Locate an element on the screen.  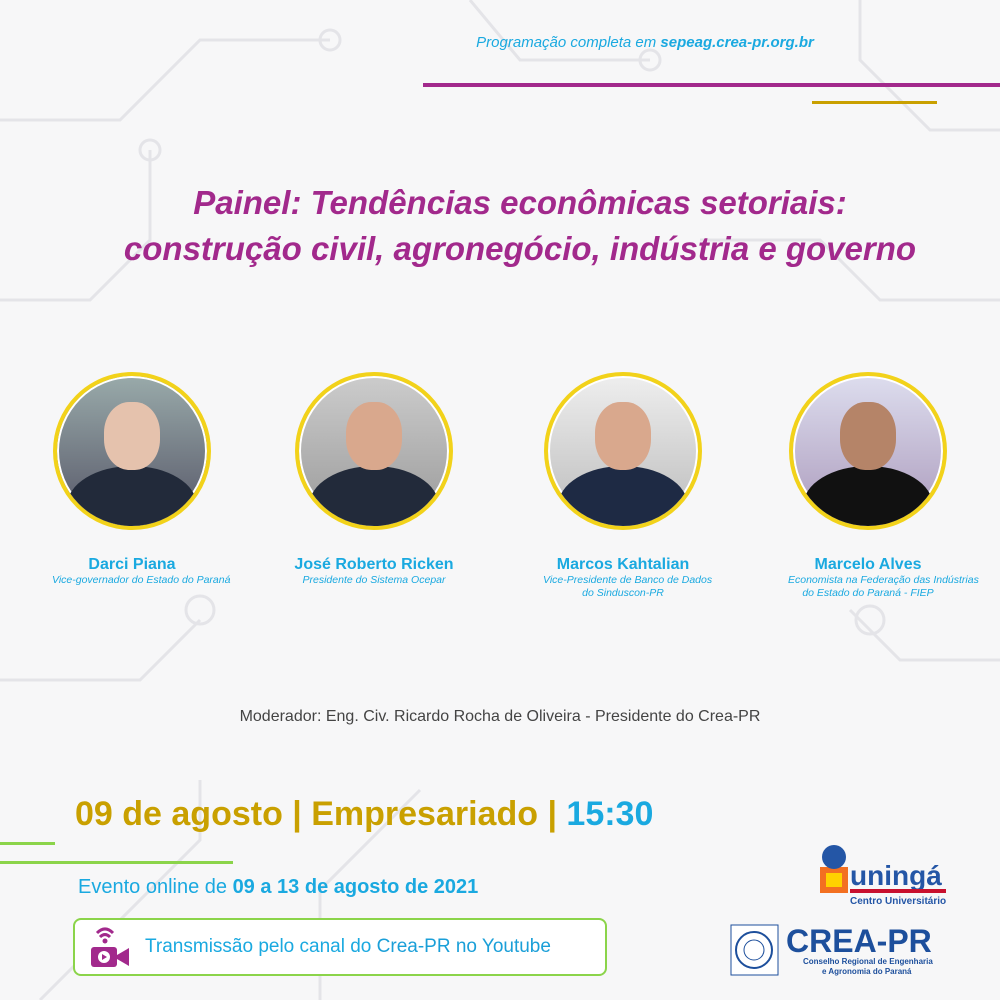
gold-divider is located at coordinates (874, 102).